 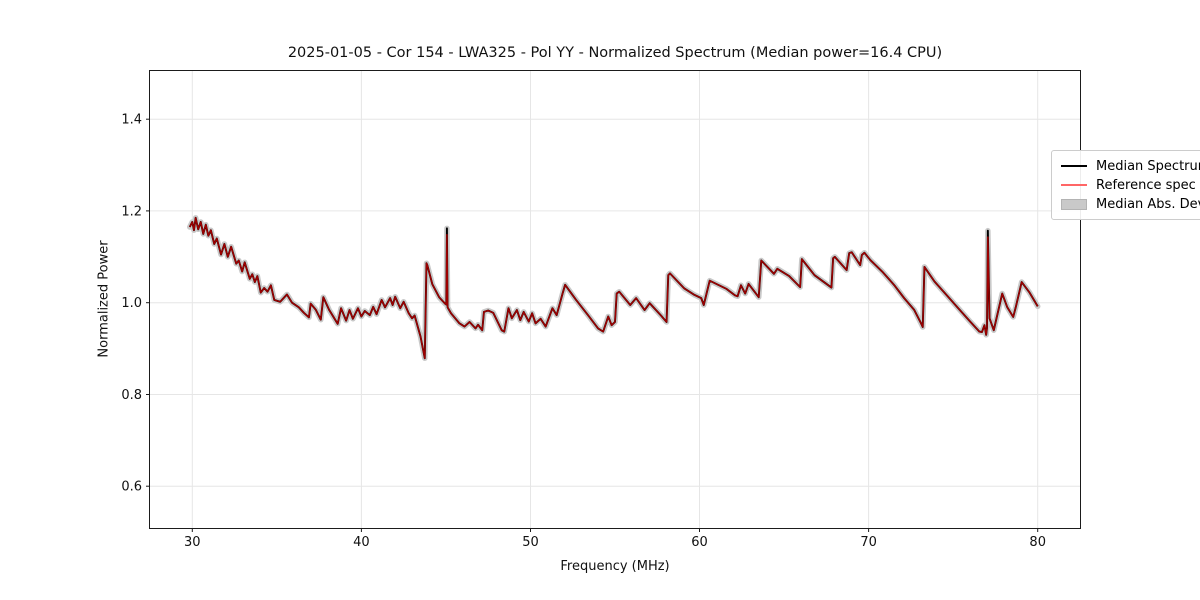 What do you see at coordinates (699, 542) in the screenshot?
I see `x-tick-label: 60` at bounding box center [699, 542].